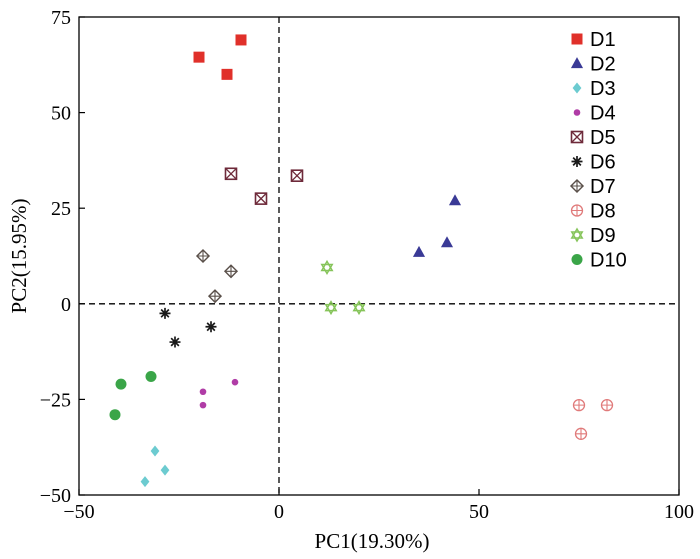  Describe the element at coordinates (62, 257) in the screenshot. I see `y-axis-ticks: −50 −25 0 25 50 75` at that location.